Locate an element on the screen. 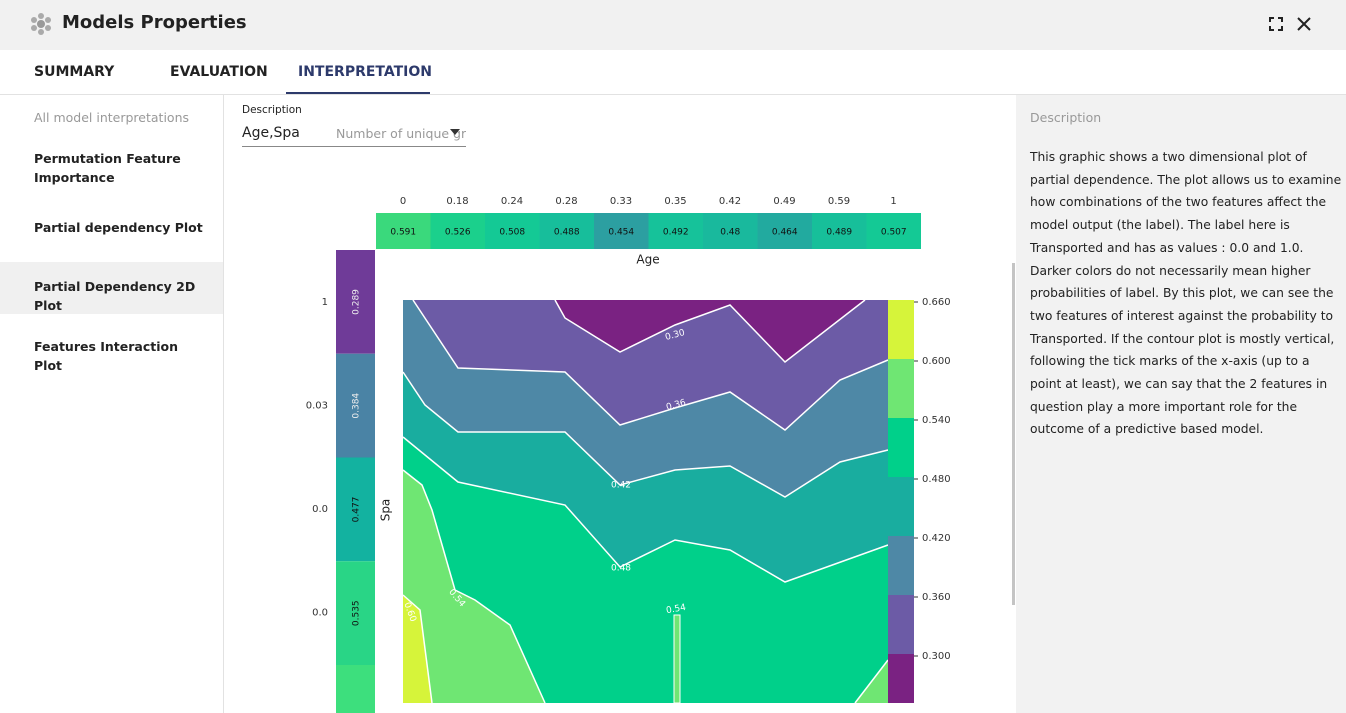 The width and height of the screenshot is (1346, 713). select: Age,Spa is located at coordinates (354, 134).